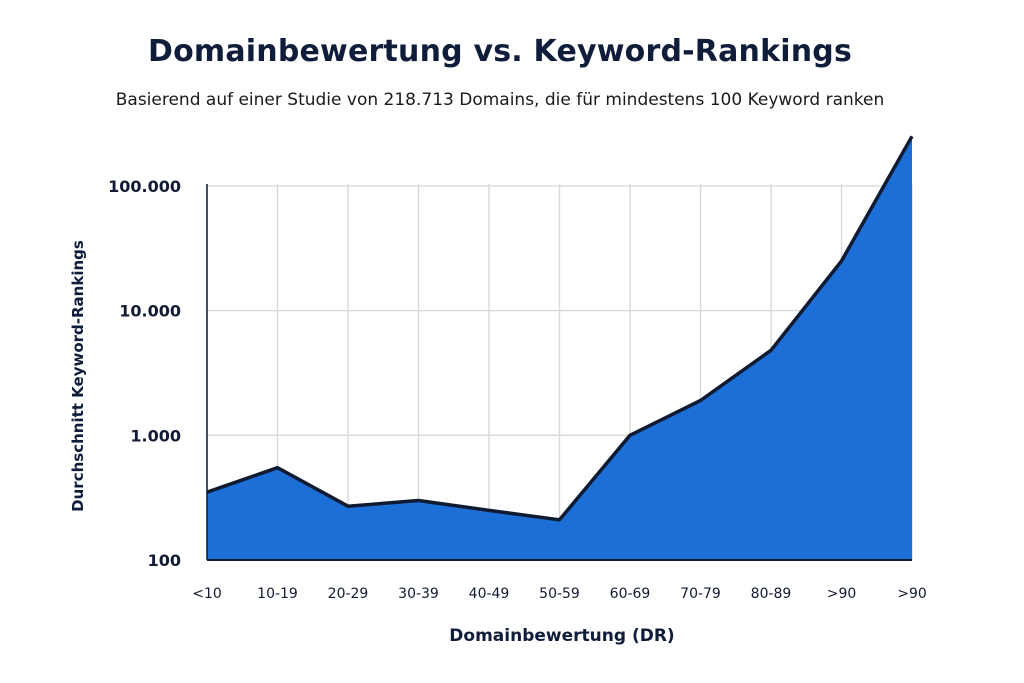 This screenshot has width=1024, height=683. I want to click on x-tick-label-3: 30-39, so click(418, 594).